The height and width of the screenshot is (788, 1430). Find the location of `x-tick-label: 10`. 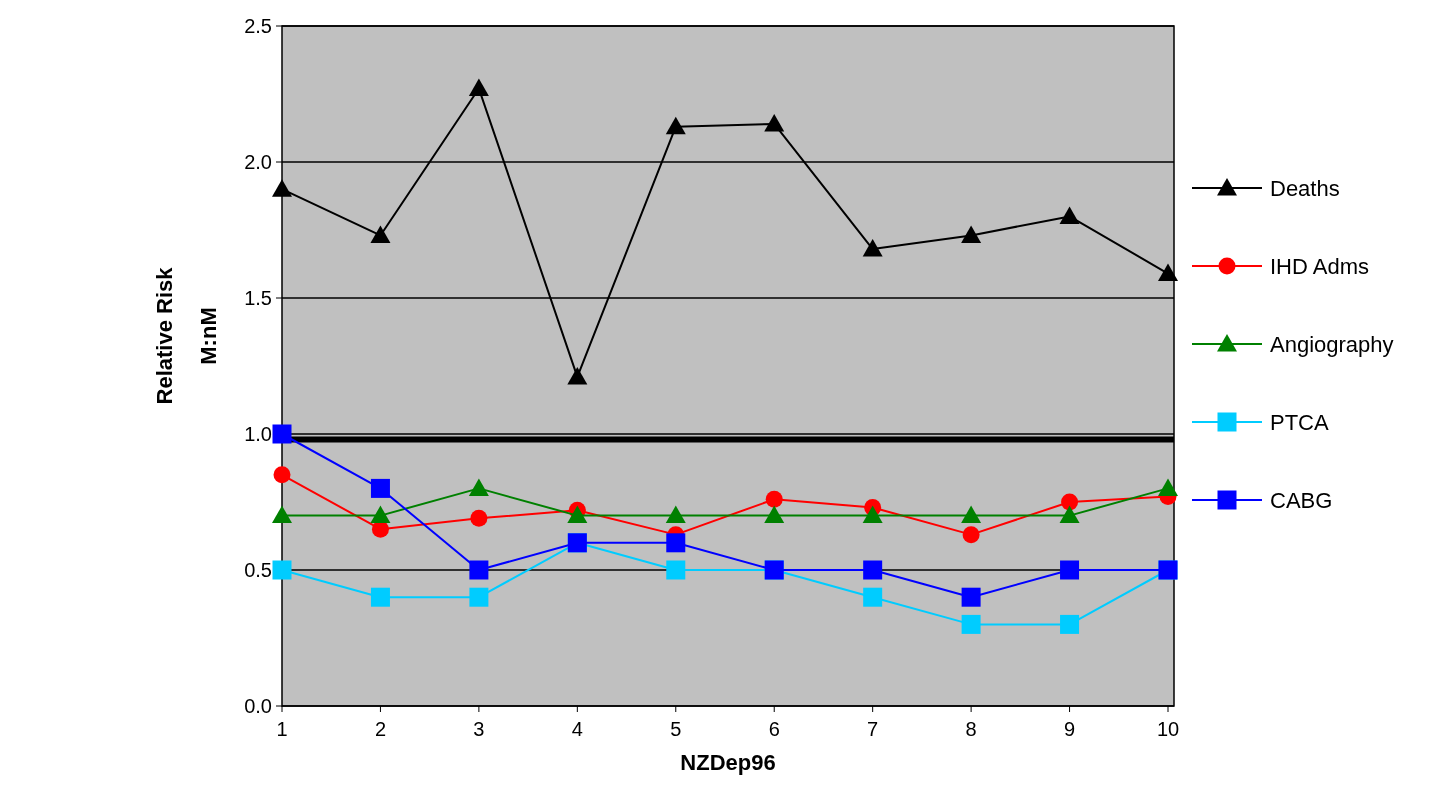

x-tick-label: 10 is located at coordinates (1168, 729).